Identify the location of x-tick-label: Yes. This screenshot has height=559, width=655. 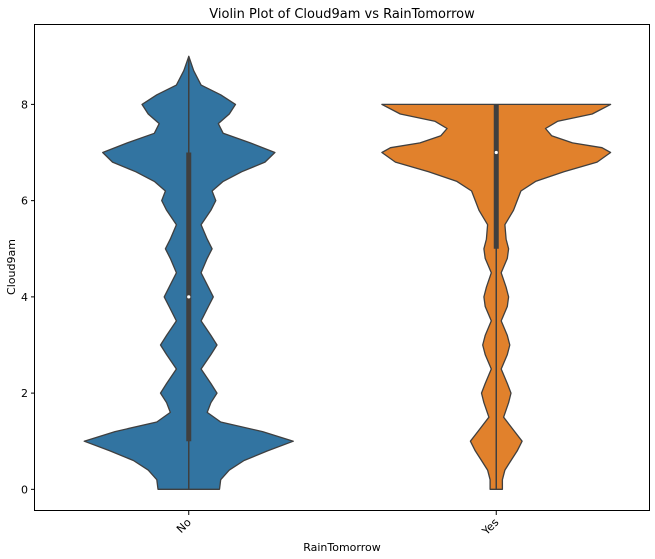
(490, 527).